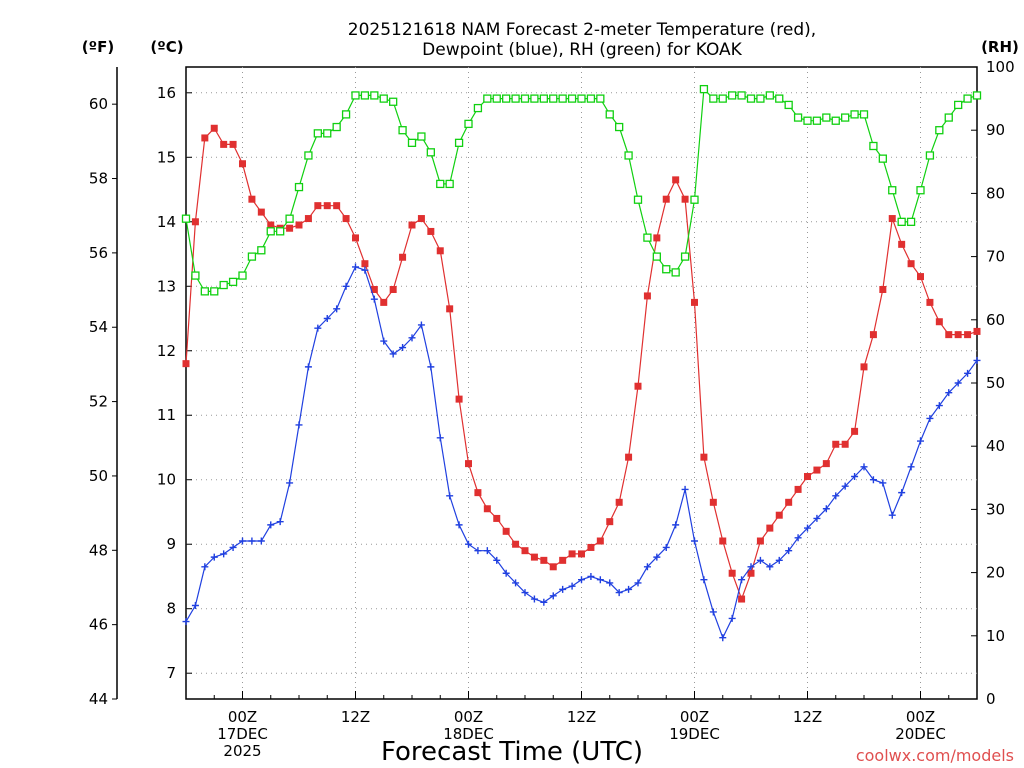  What do you see at coordinates (166, 286) in the screenshot?
I see `celsius-tick-label-6: 13` at bounding box center [166, 286].